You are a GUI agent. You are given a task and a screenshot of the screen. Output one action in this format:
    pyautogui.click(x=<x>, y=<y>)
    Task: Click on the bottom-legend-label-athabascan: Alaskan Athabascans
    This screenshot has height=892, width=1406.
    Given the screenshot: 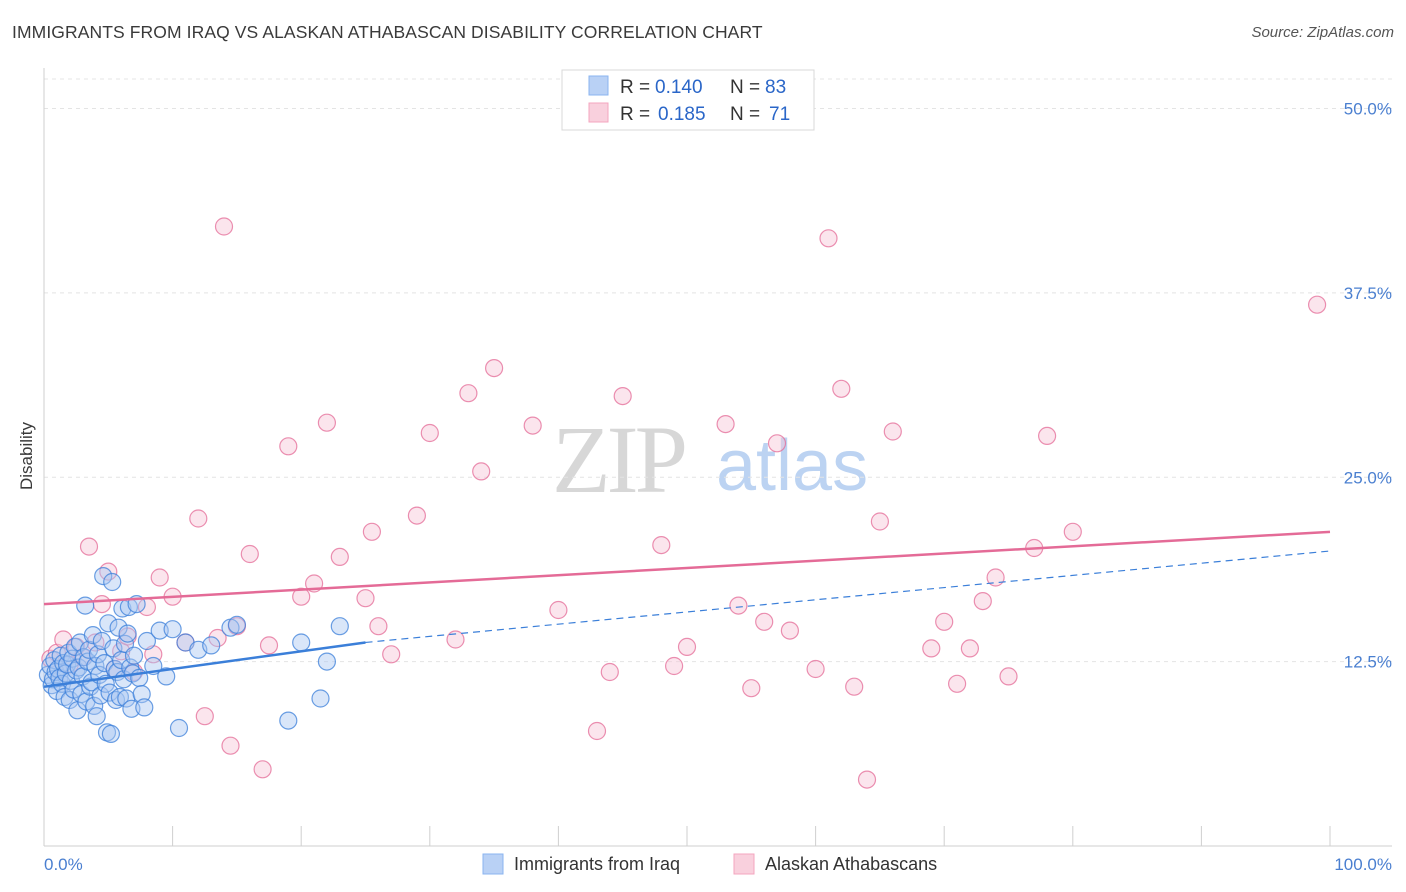 What is the action you would take?
    pyautogui.click(x=851, y=864)
    